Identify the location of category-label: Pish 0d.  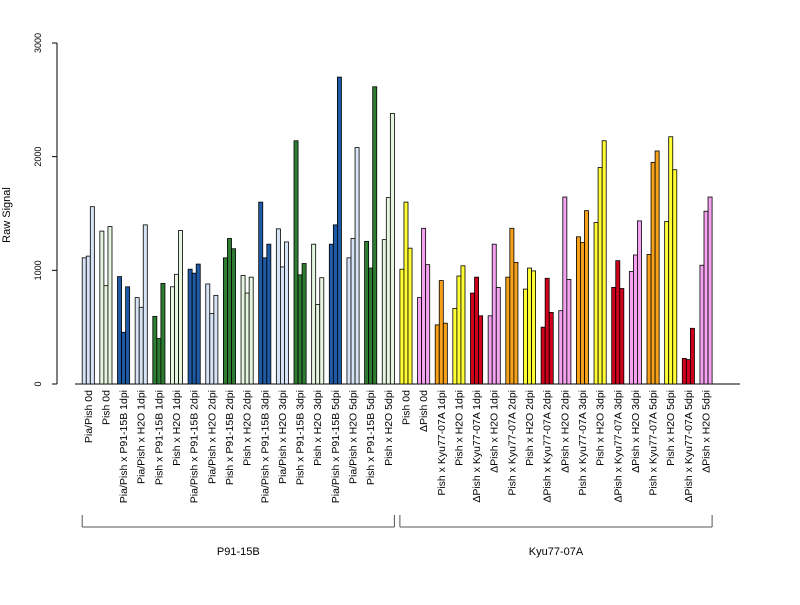
(406, 407).